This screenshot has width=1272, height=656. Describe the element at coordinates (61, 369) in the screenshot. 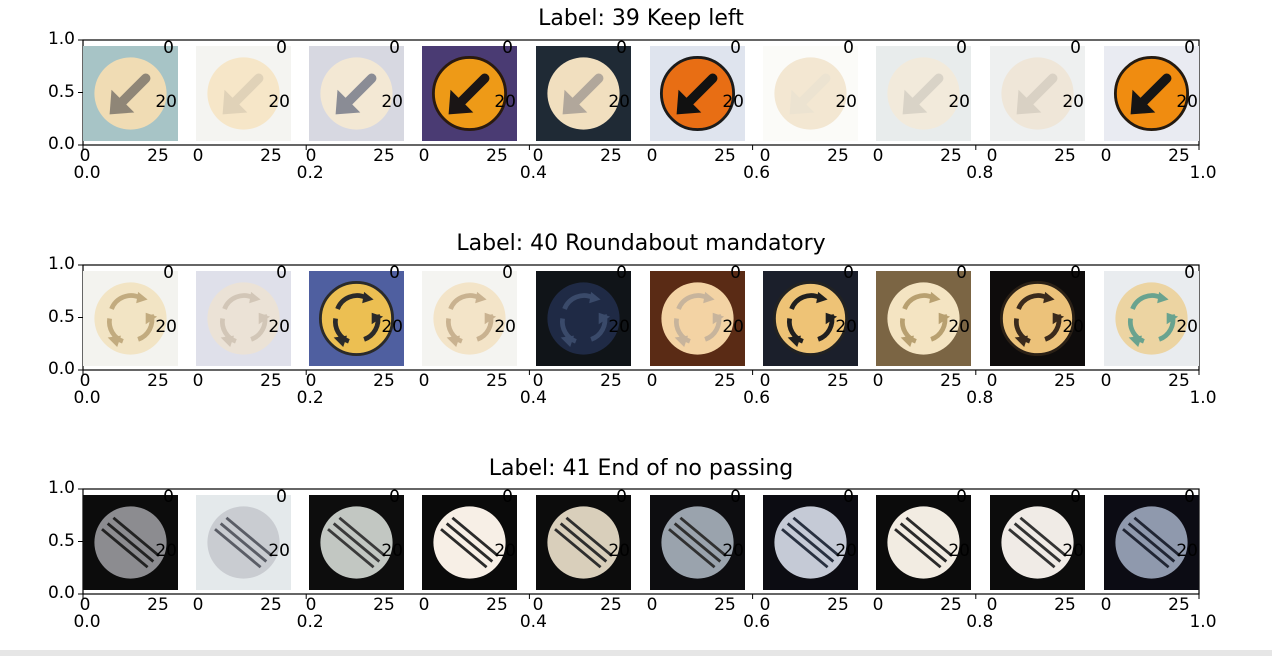

I see `outer-y-tick-label: 0.0` at that location.